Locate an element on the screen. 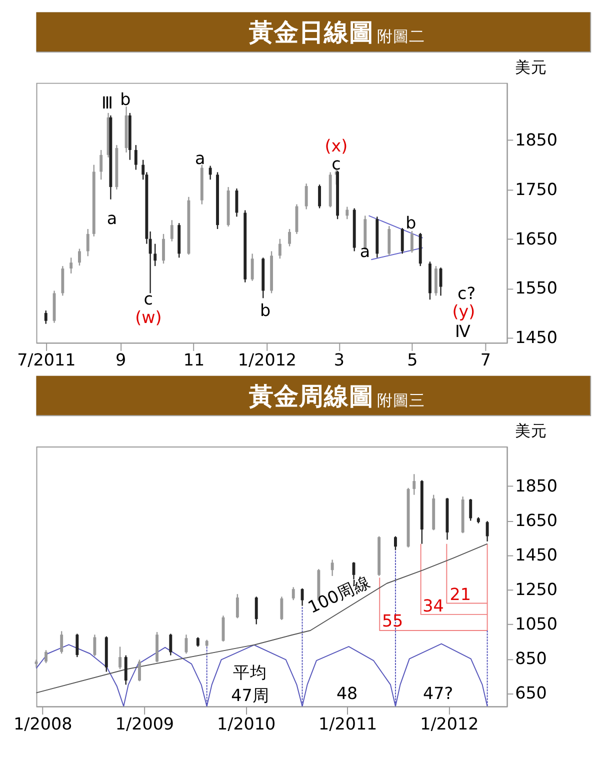 The image size is (595, 759). annotation: 55 is located at coordinates (393, 620).